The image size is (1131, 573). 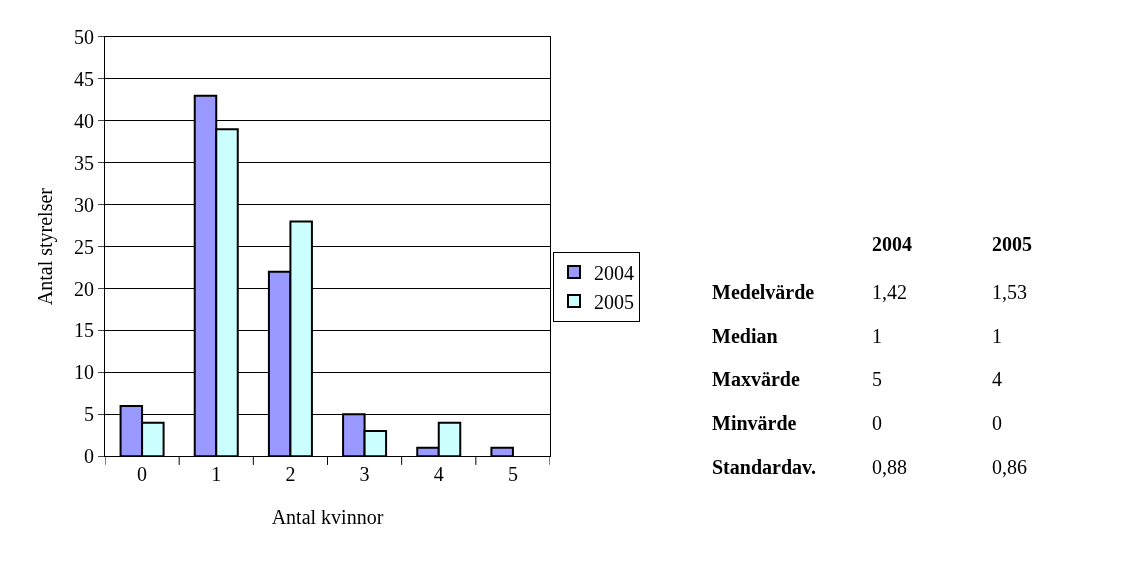 What do you see at coordinates (290, 474) in the screenshot?
I see `x-tick-label: 2` at bounding box center [290, 474].